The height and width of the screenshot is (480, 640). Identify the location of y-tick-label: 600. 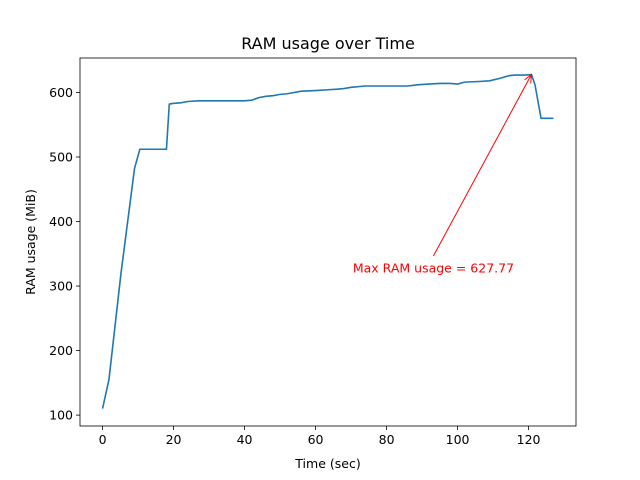
(61, 92).